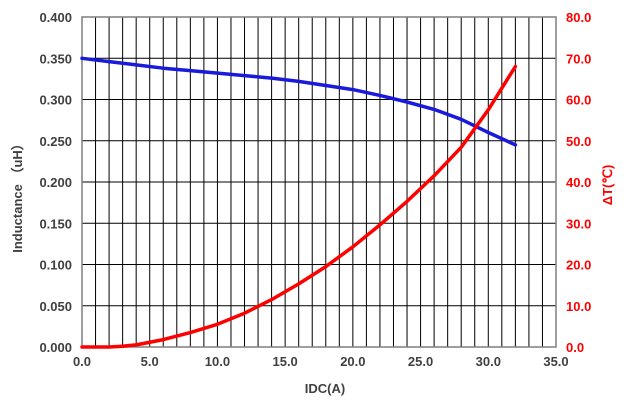  Describe the element at coordinates (82, 361) in the screenshot. I see `x-tick-label: 0.0` at that location.